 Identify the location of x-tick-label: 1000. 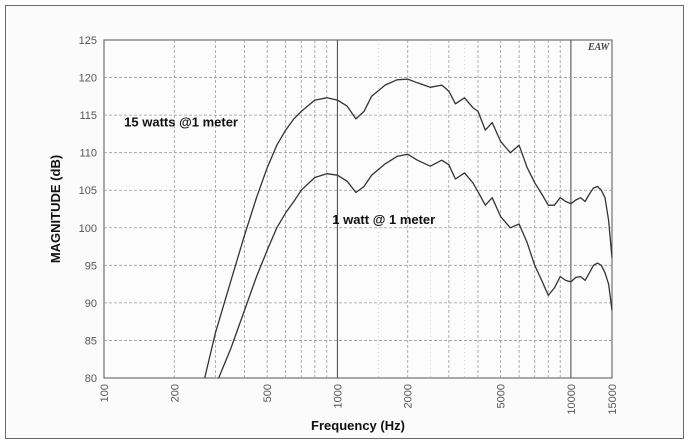
(338, 396).